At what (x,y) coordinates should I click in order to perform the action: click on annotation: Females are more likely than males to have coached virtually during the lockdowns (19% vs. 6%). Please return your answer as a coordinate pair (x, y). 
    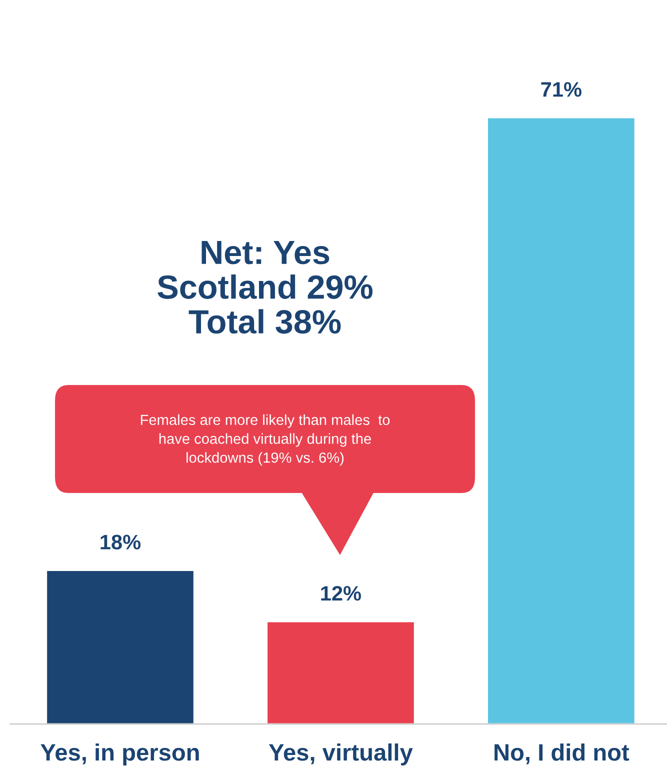
    Looking at the image, I should click on (265, 440).